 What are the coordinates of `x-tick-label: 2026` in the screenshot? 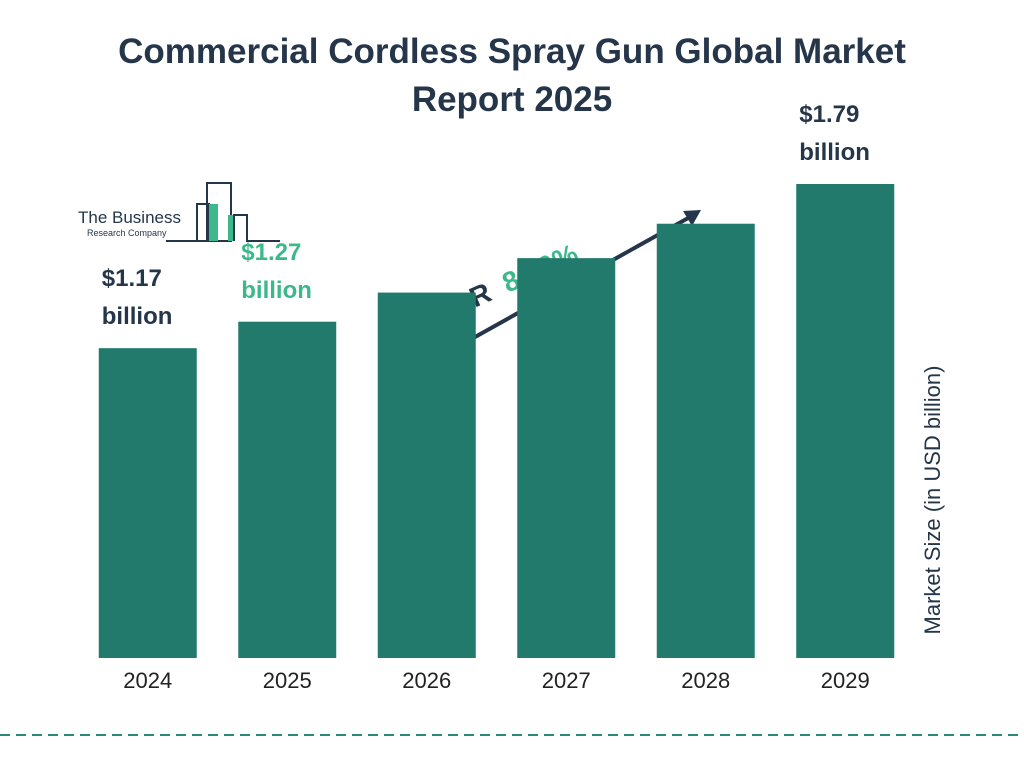 It's located at (426, 680).